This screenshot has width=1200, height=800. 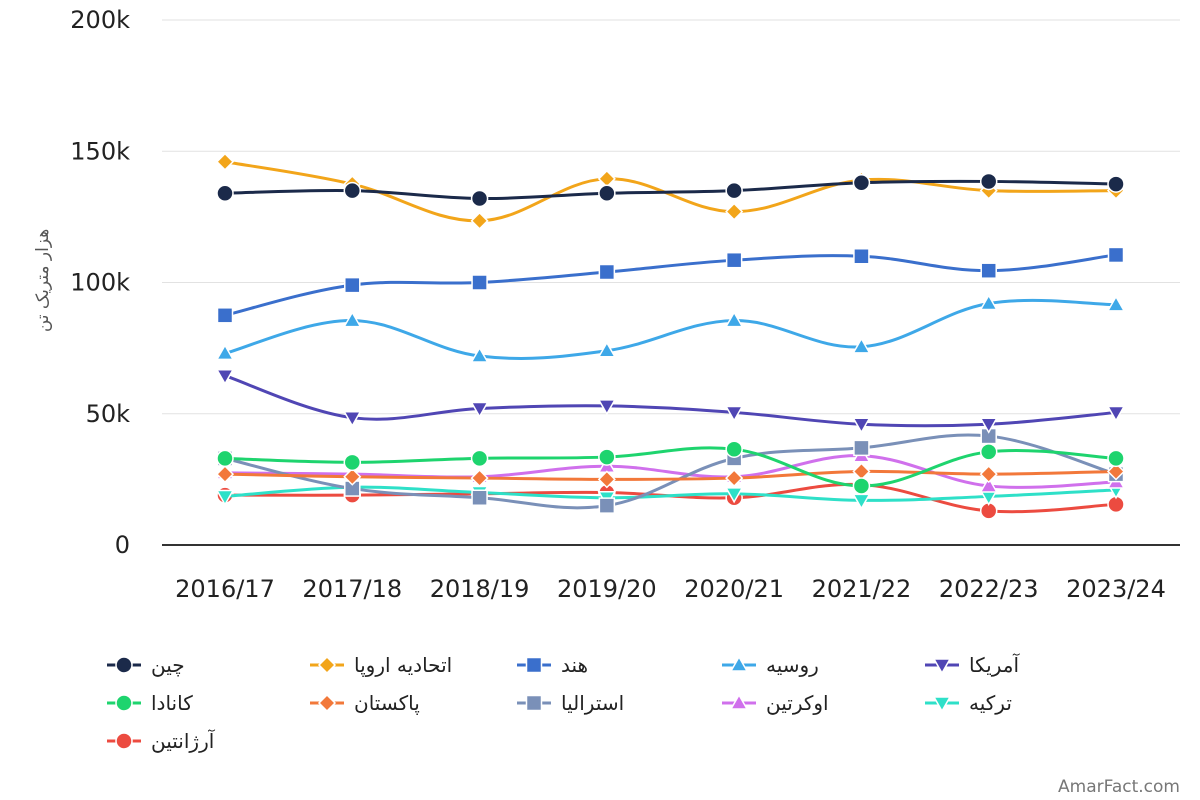 I want to click on legend-item: استرالیا, so click(x=570, y=703).